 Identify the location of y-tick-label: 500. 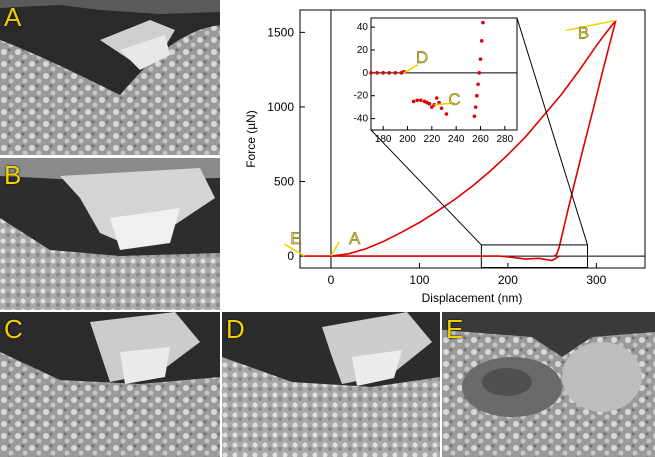
(284, 182).